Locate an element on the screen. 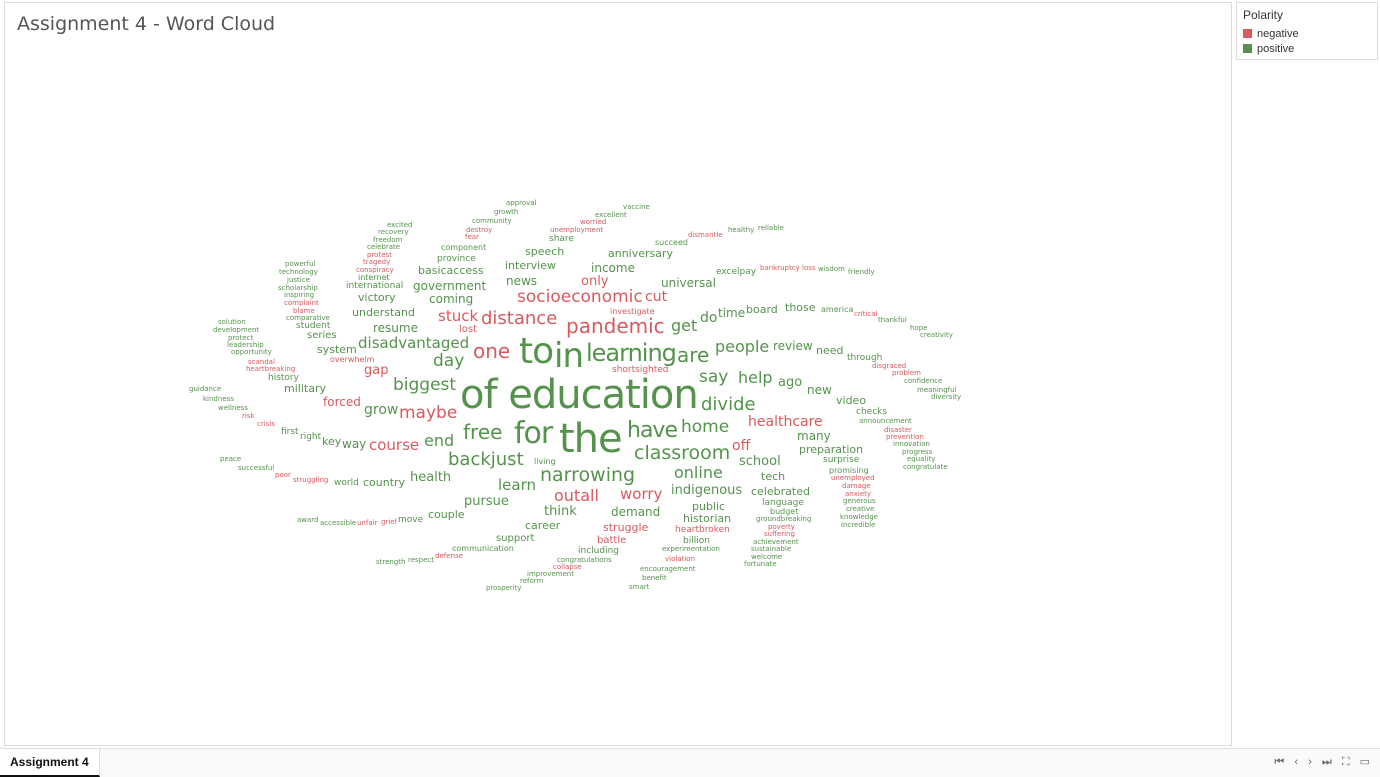 The image size is (1380, 777). cloud-word: interview is located at coordinates (530, 265).